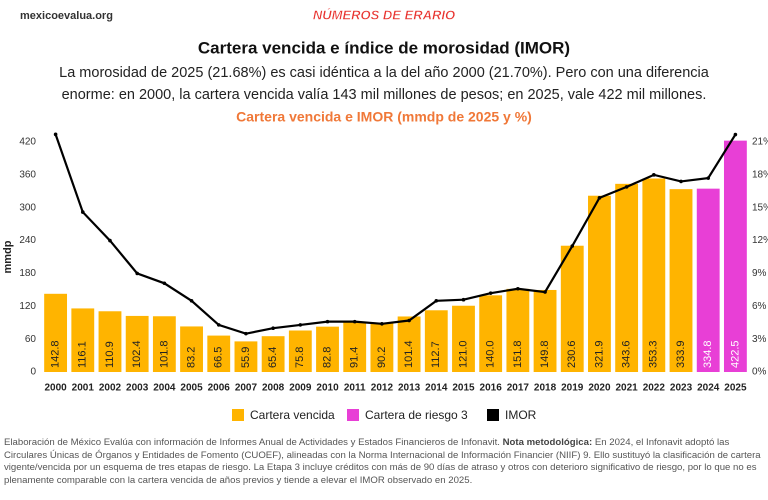  What do you see at coordinates (572, 388) in the screenshot?
I see `x-tick-label: 2019` at bounding box center [572, 388].